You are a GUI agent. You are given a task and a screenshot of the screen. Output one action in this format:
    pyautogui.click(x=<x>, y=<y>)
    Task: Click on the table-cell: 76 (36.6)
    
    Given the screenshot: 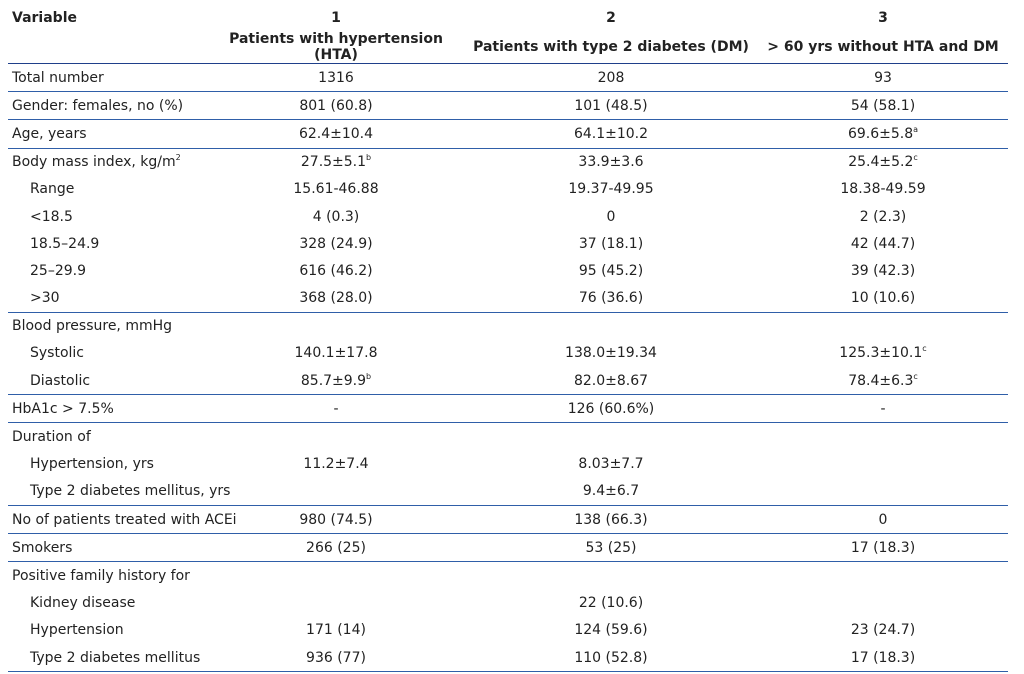 What is the action you would take?
    pyautogui.click(x=611, y=298)
    